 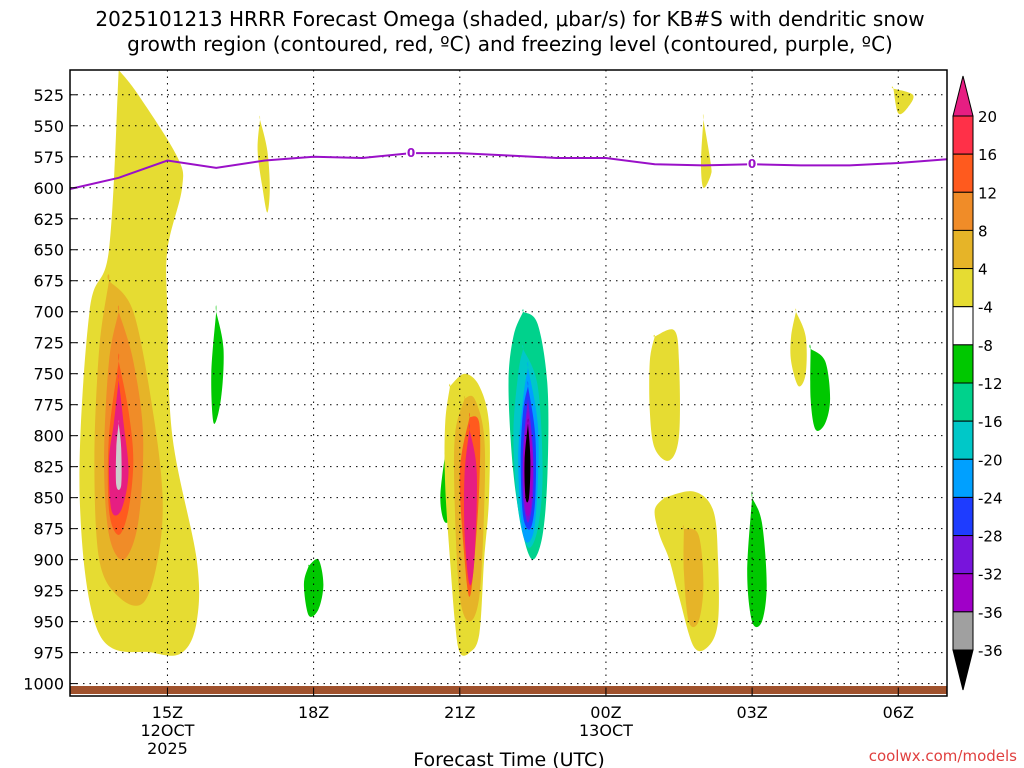 I want to click on colorbar-label--4: -4, so click(x=985, y=308).